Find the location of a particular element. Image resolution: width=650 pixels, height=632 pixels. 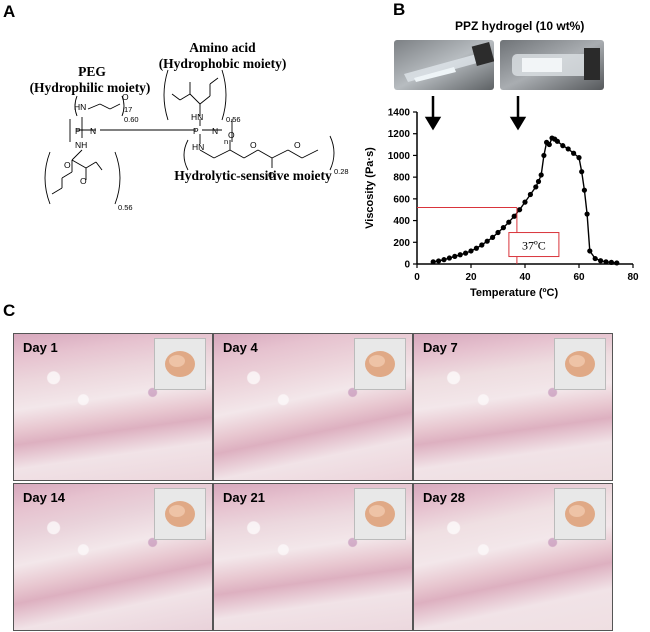

x-tick-label: 60 is located at coordinates (579, 277).